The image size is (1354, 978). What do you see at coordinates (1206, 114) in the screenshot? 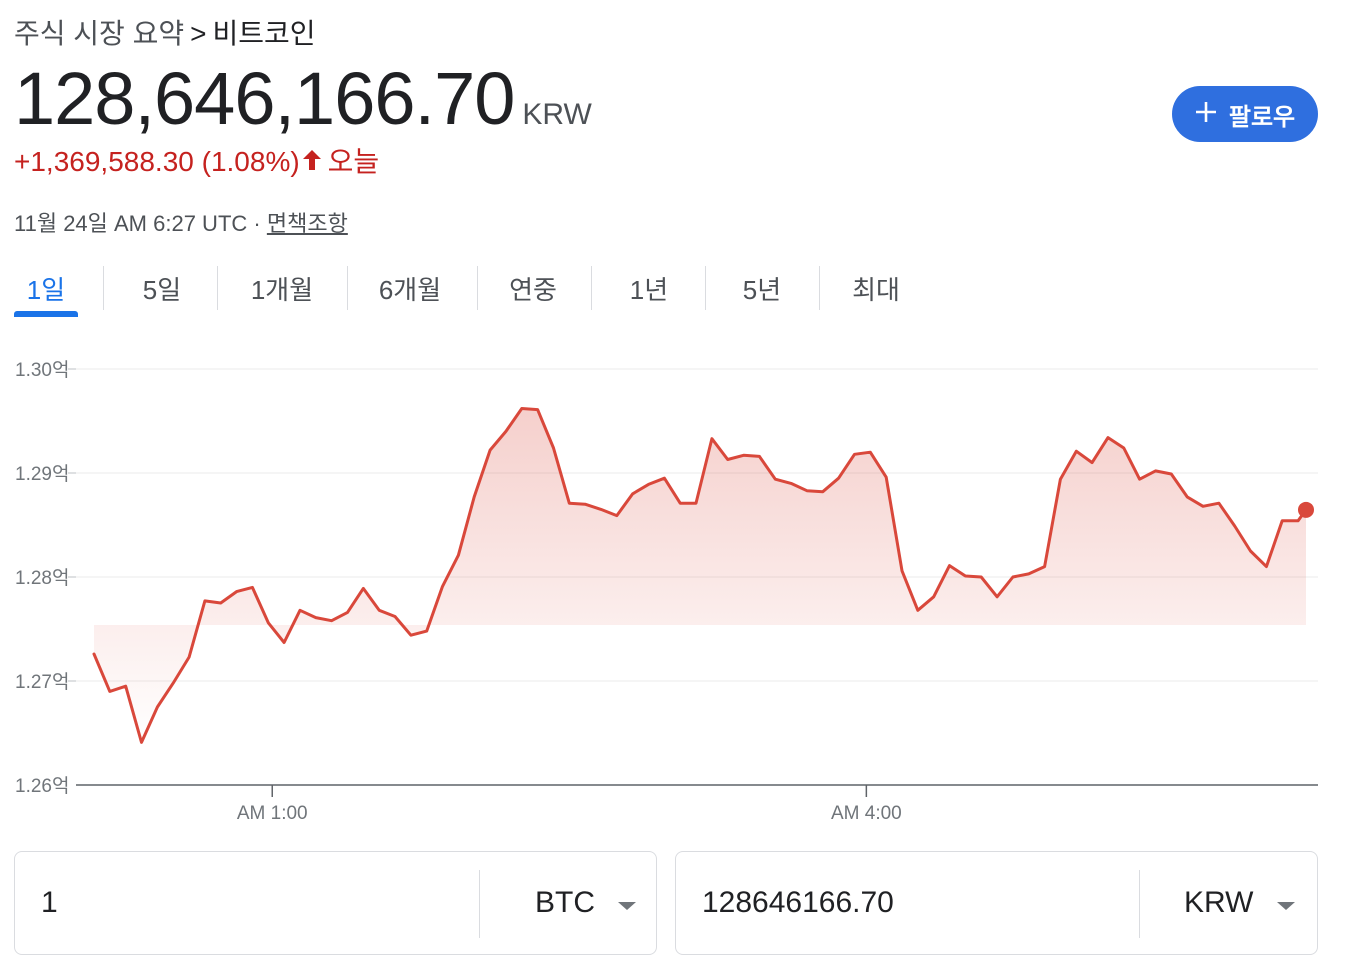
I see `plus-icon` at bounding box center [1206, 114].